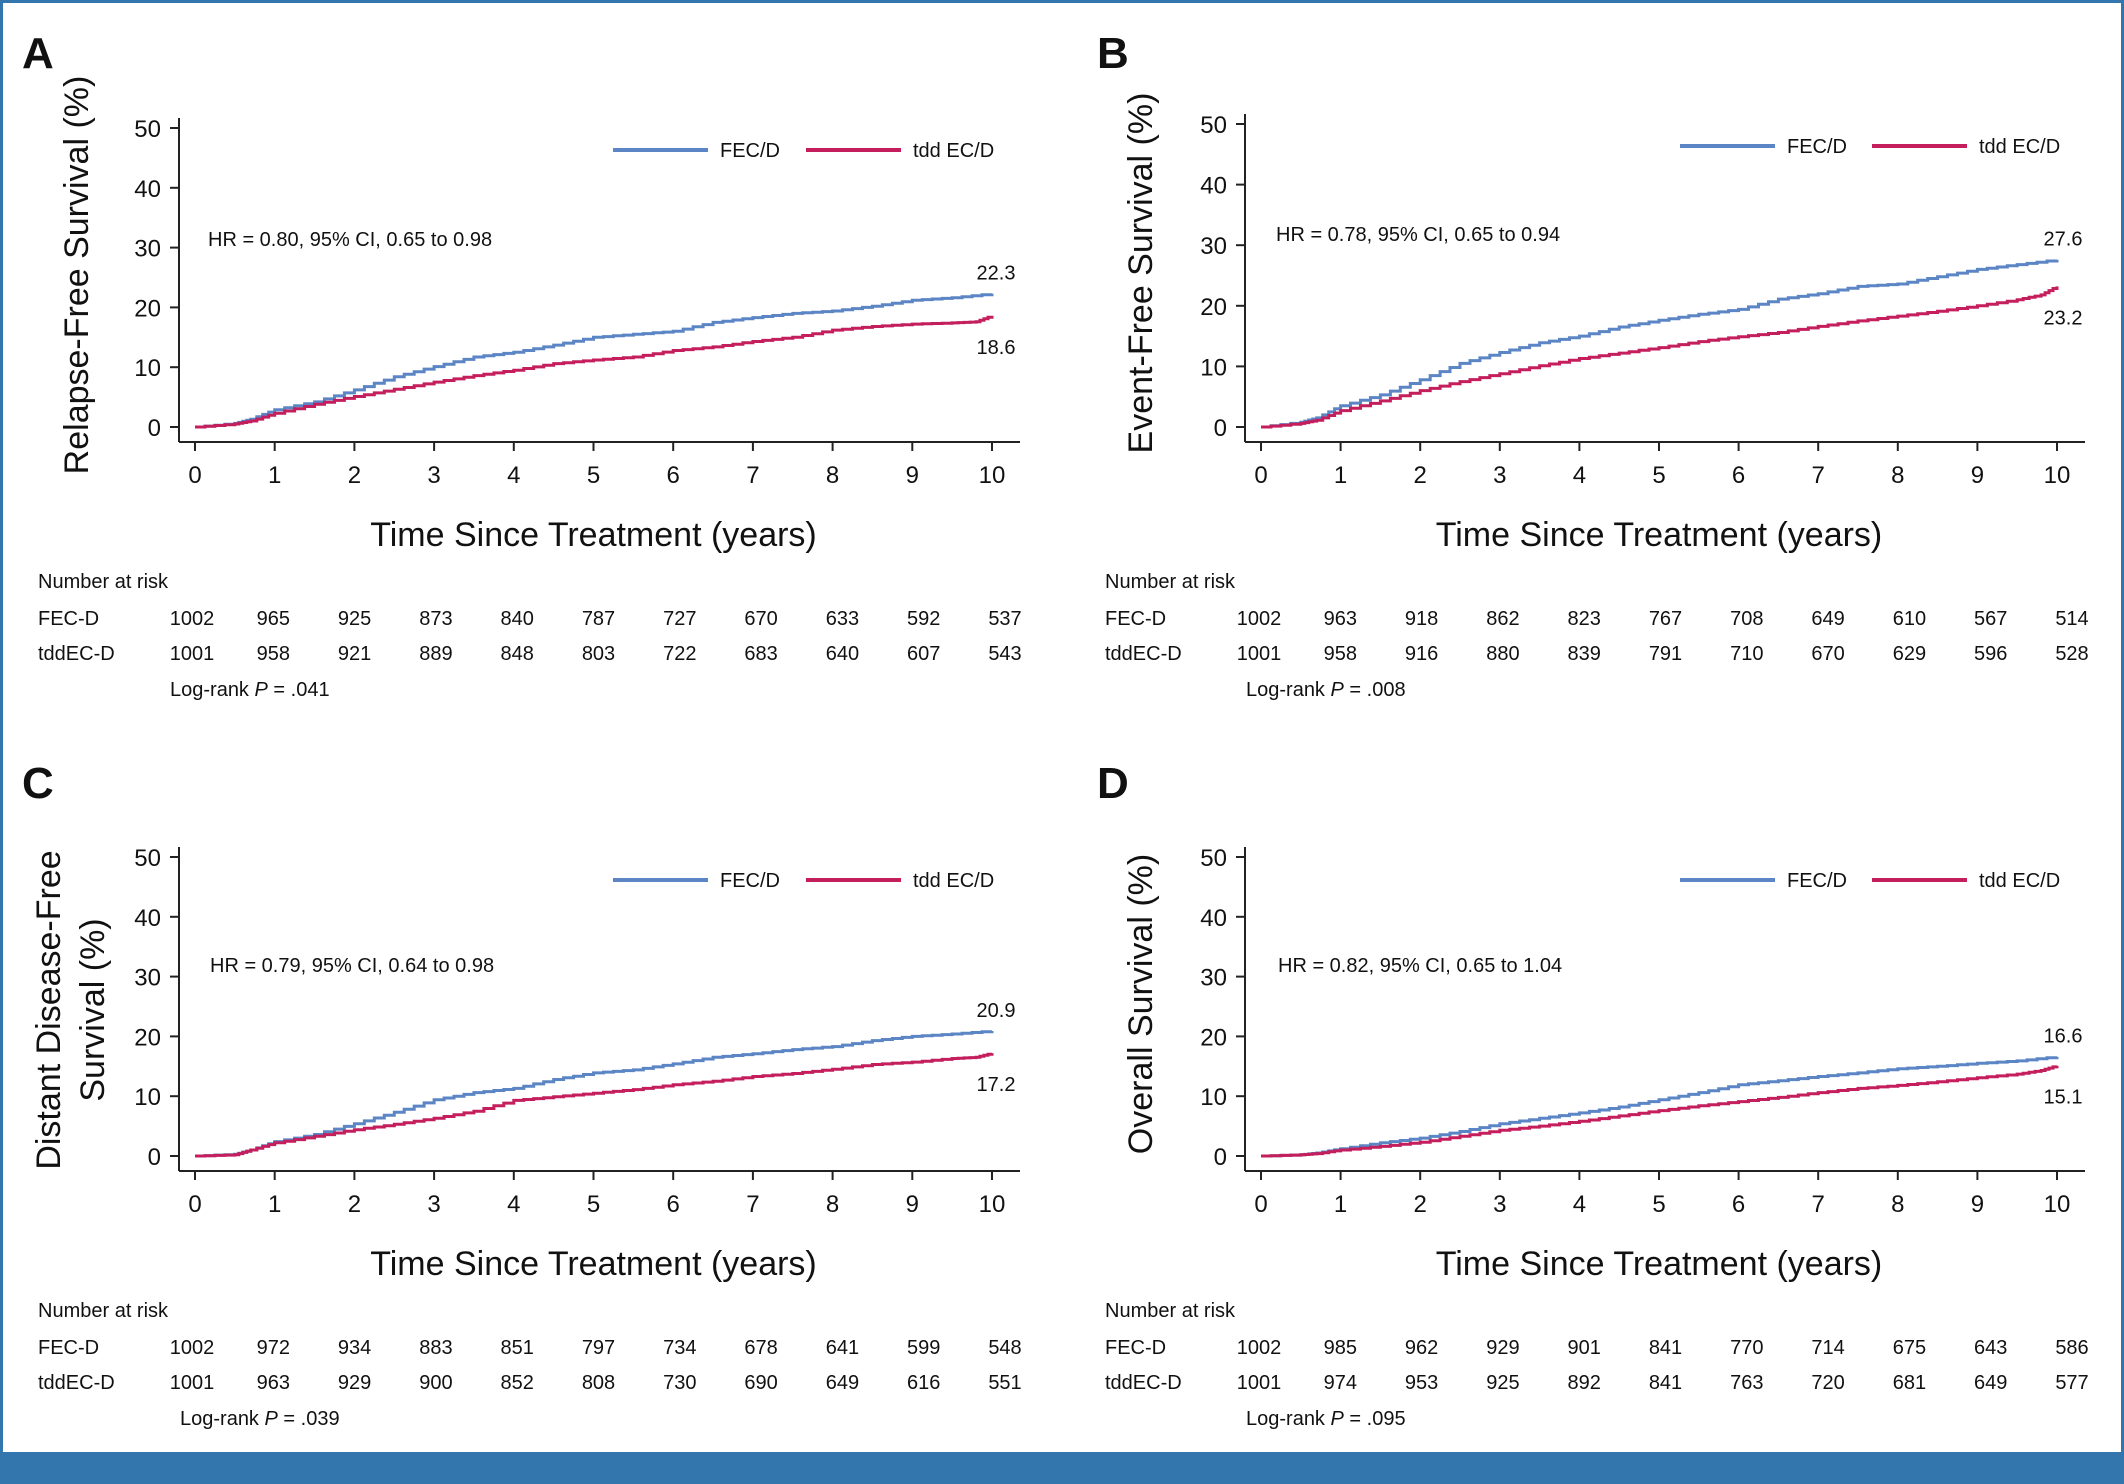 The width and height of the screenshot is (2124, 1484). I want to click on risk-count: 548, so click(1004, 1348).